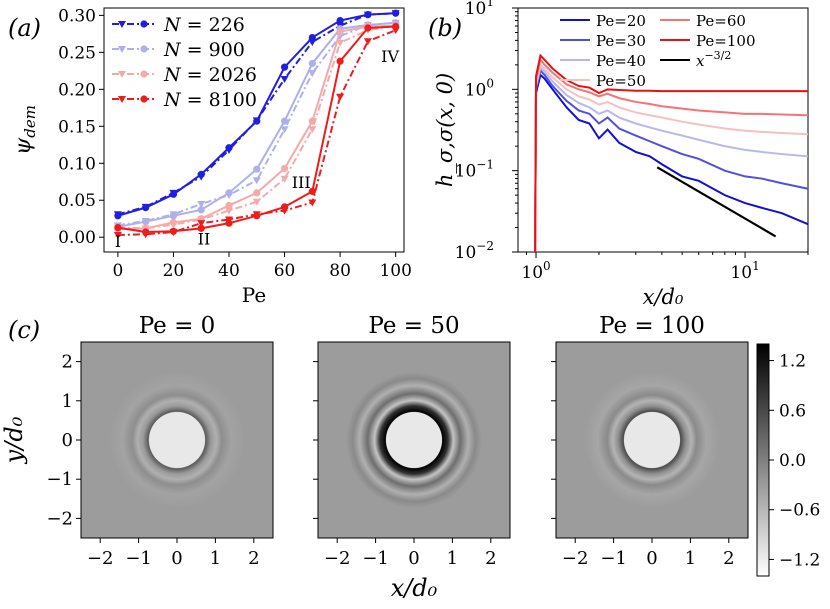  I want to click on legend-label: N = 8100, so click(210, 100).